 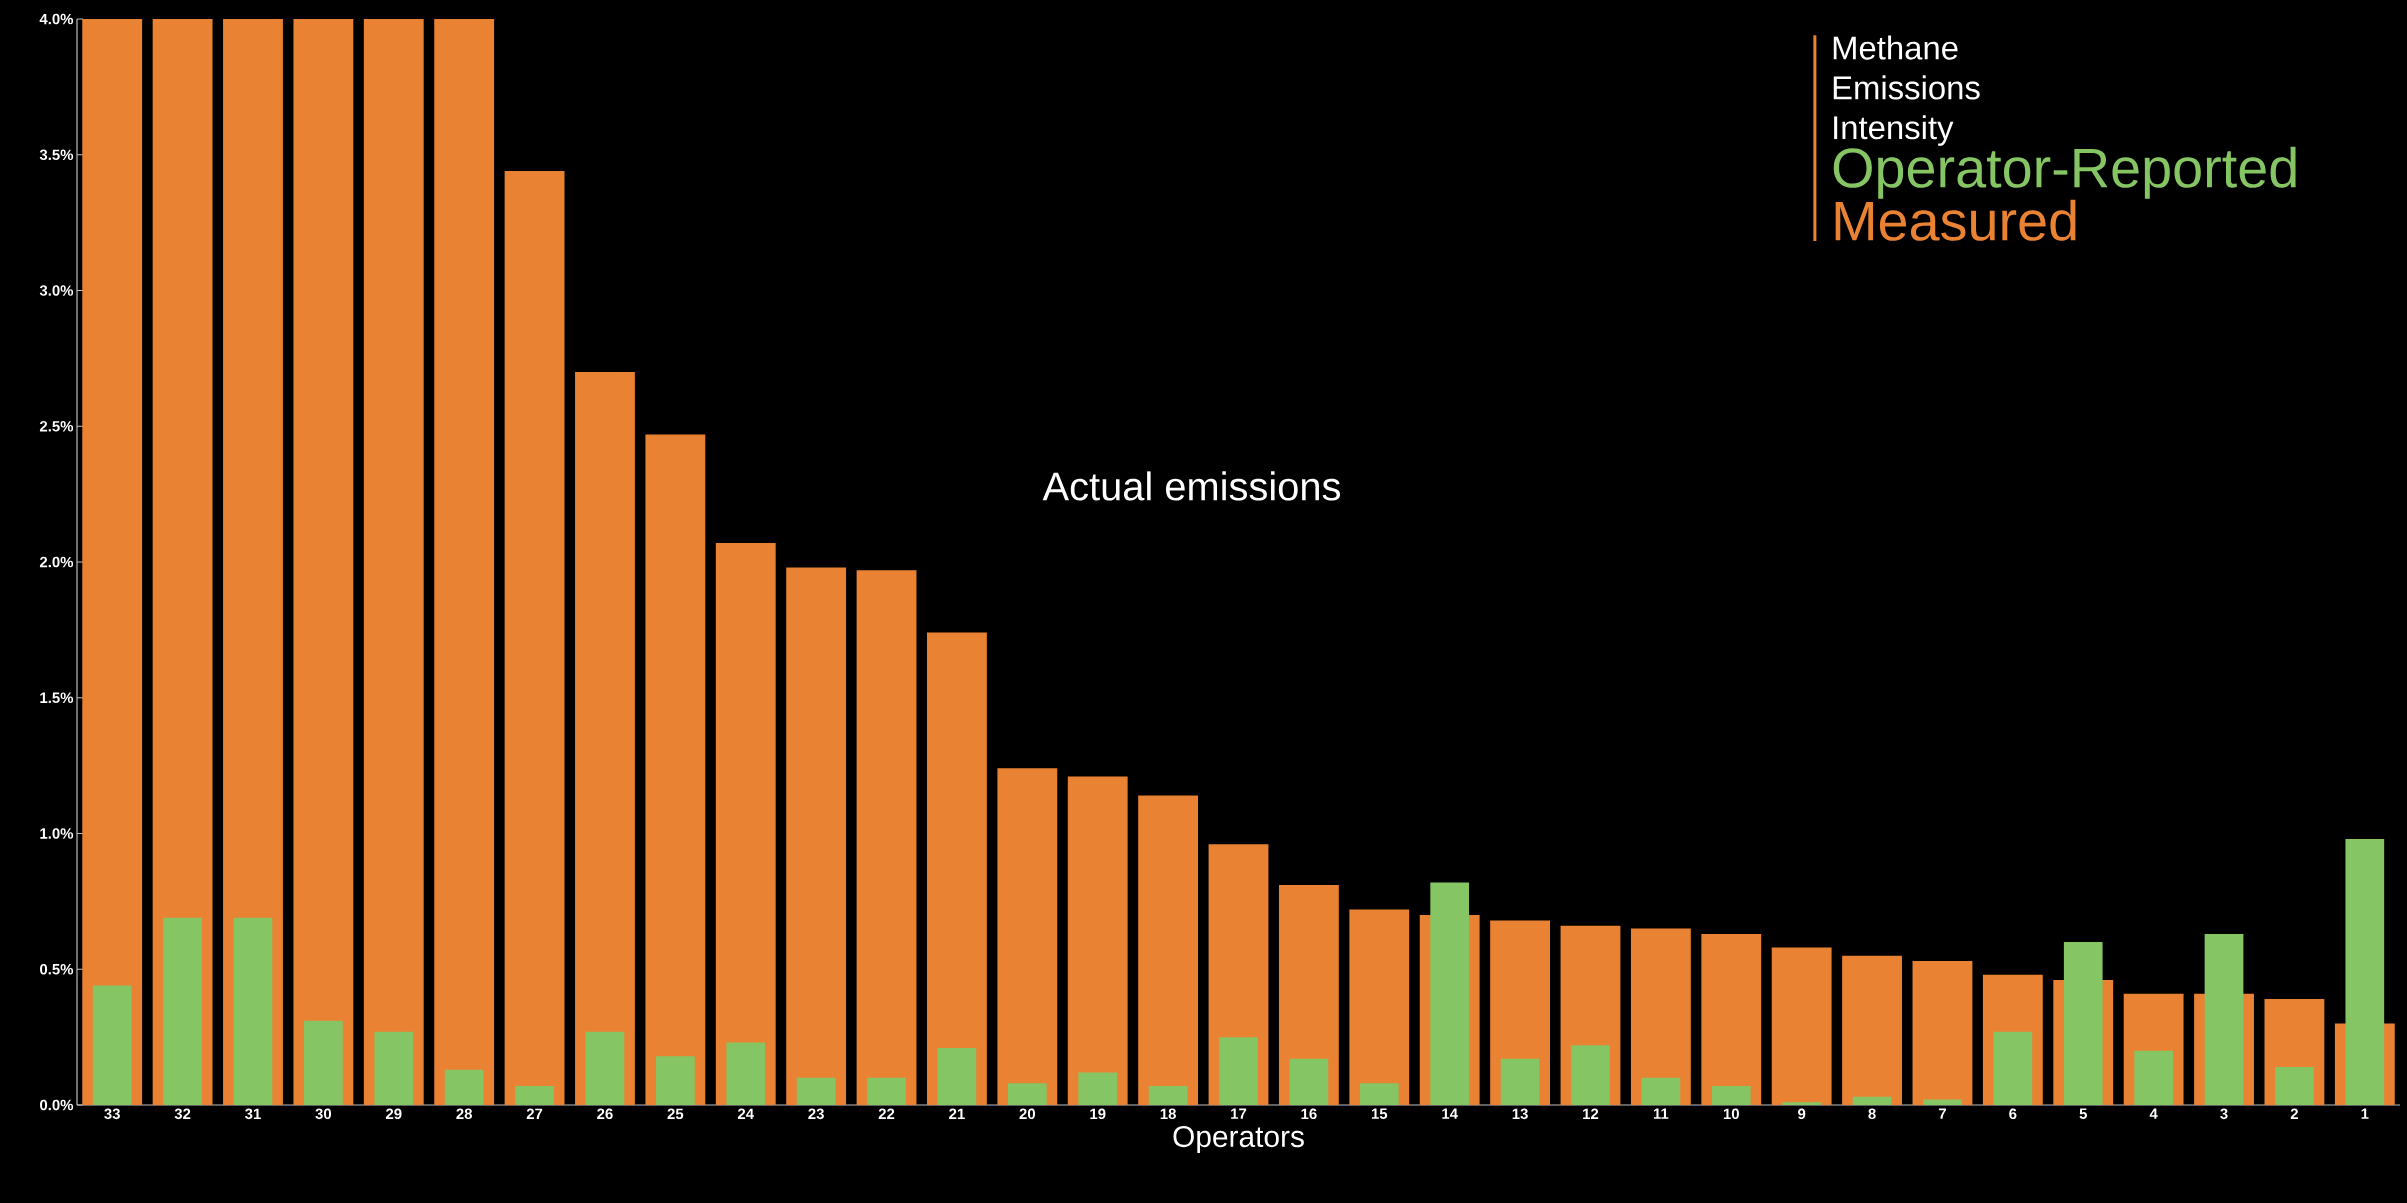 What do you see at coordinates (2294, 1113) in the screenshot?
I see `x-tick-label: 2` at bounding box center [2294, 1113].